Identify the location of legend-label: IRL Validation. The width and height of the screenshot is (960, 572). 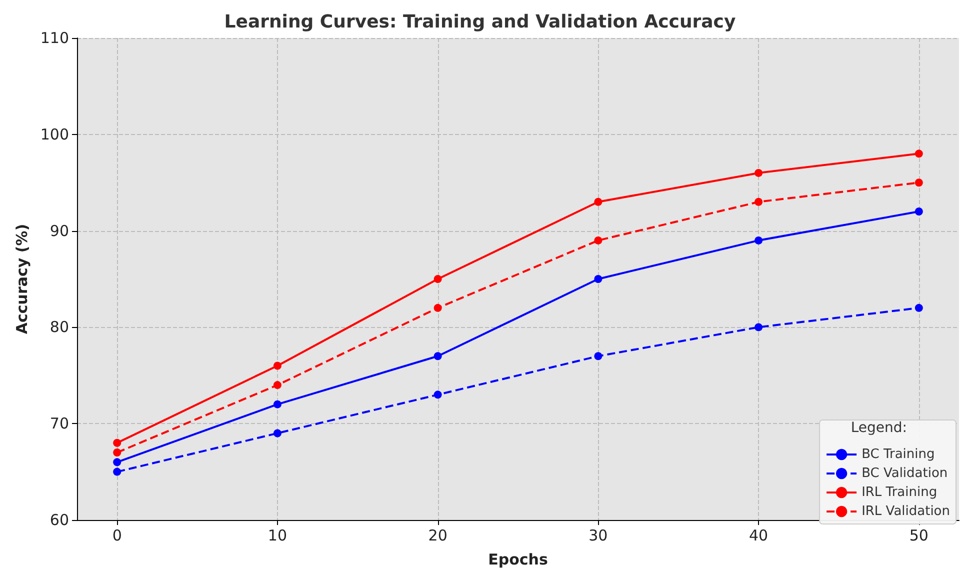
(906, 511).